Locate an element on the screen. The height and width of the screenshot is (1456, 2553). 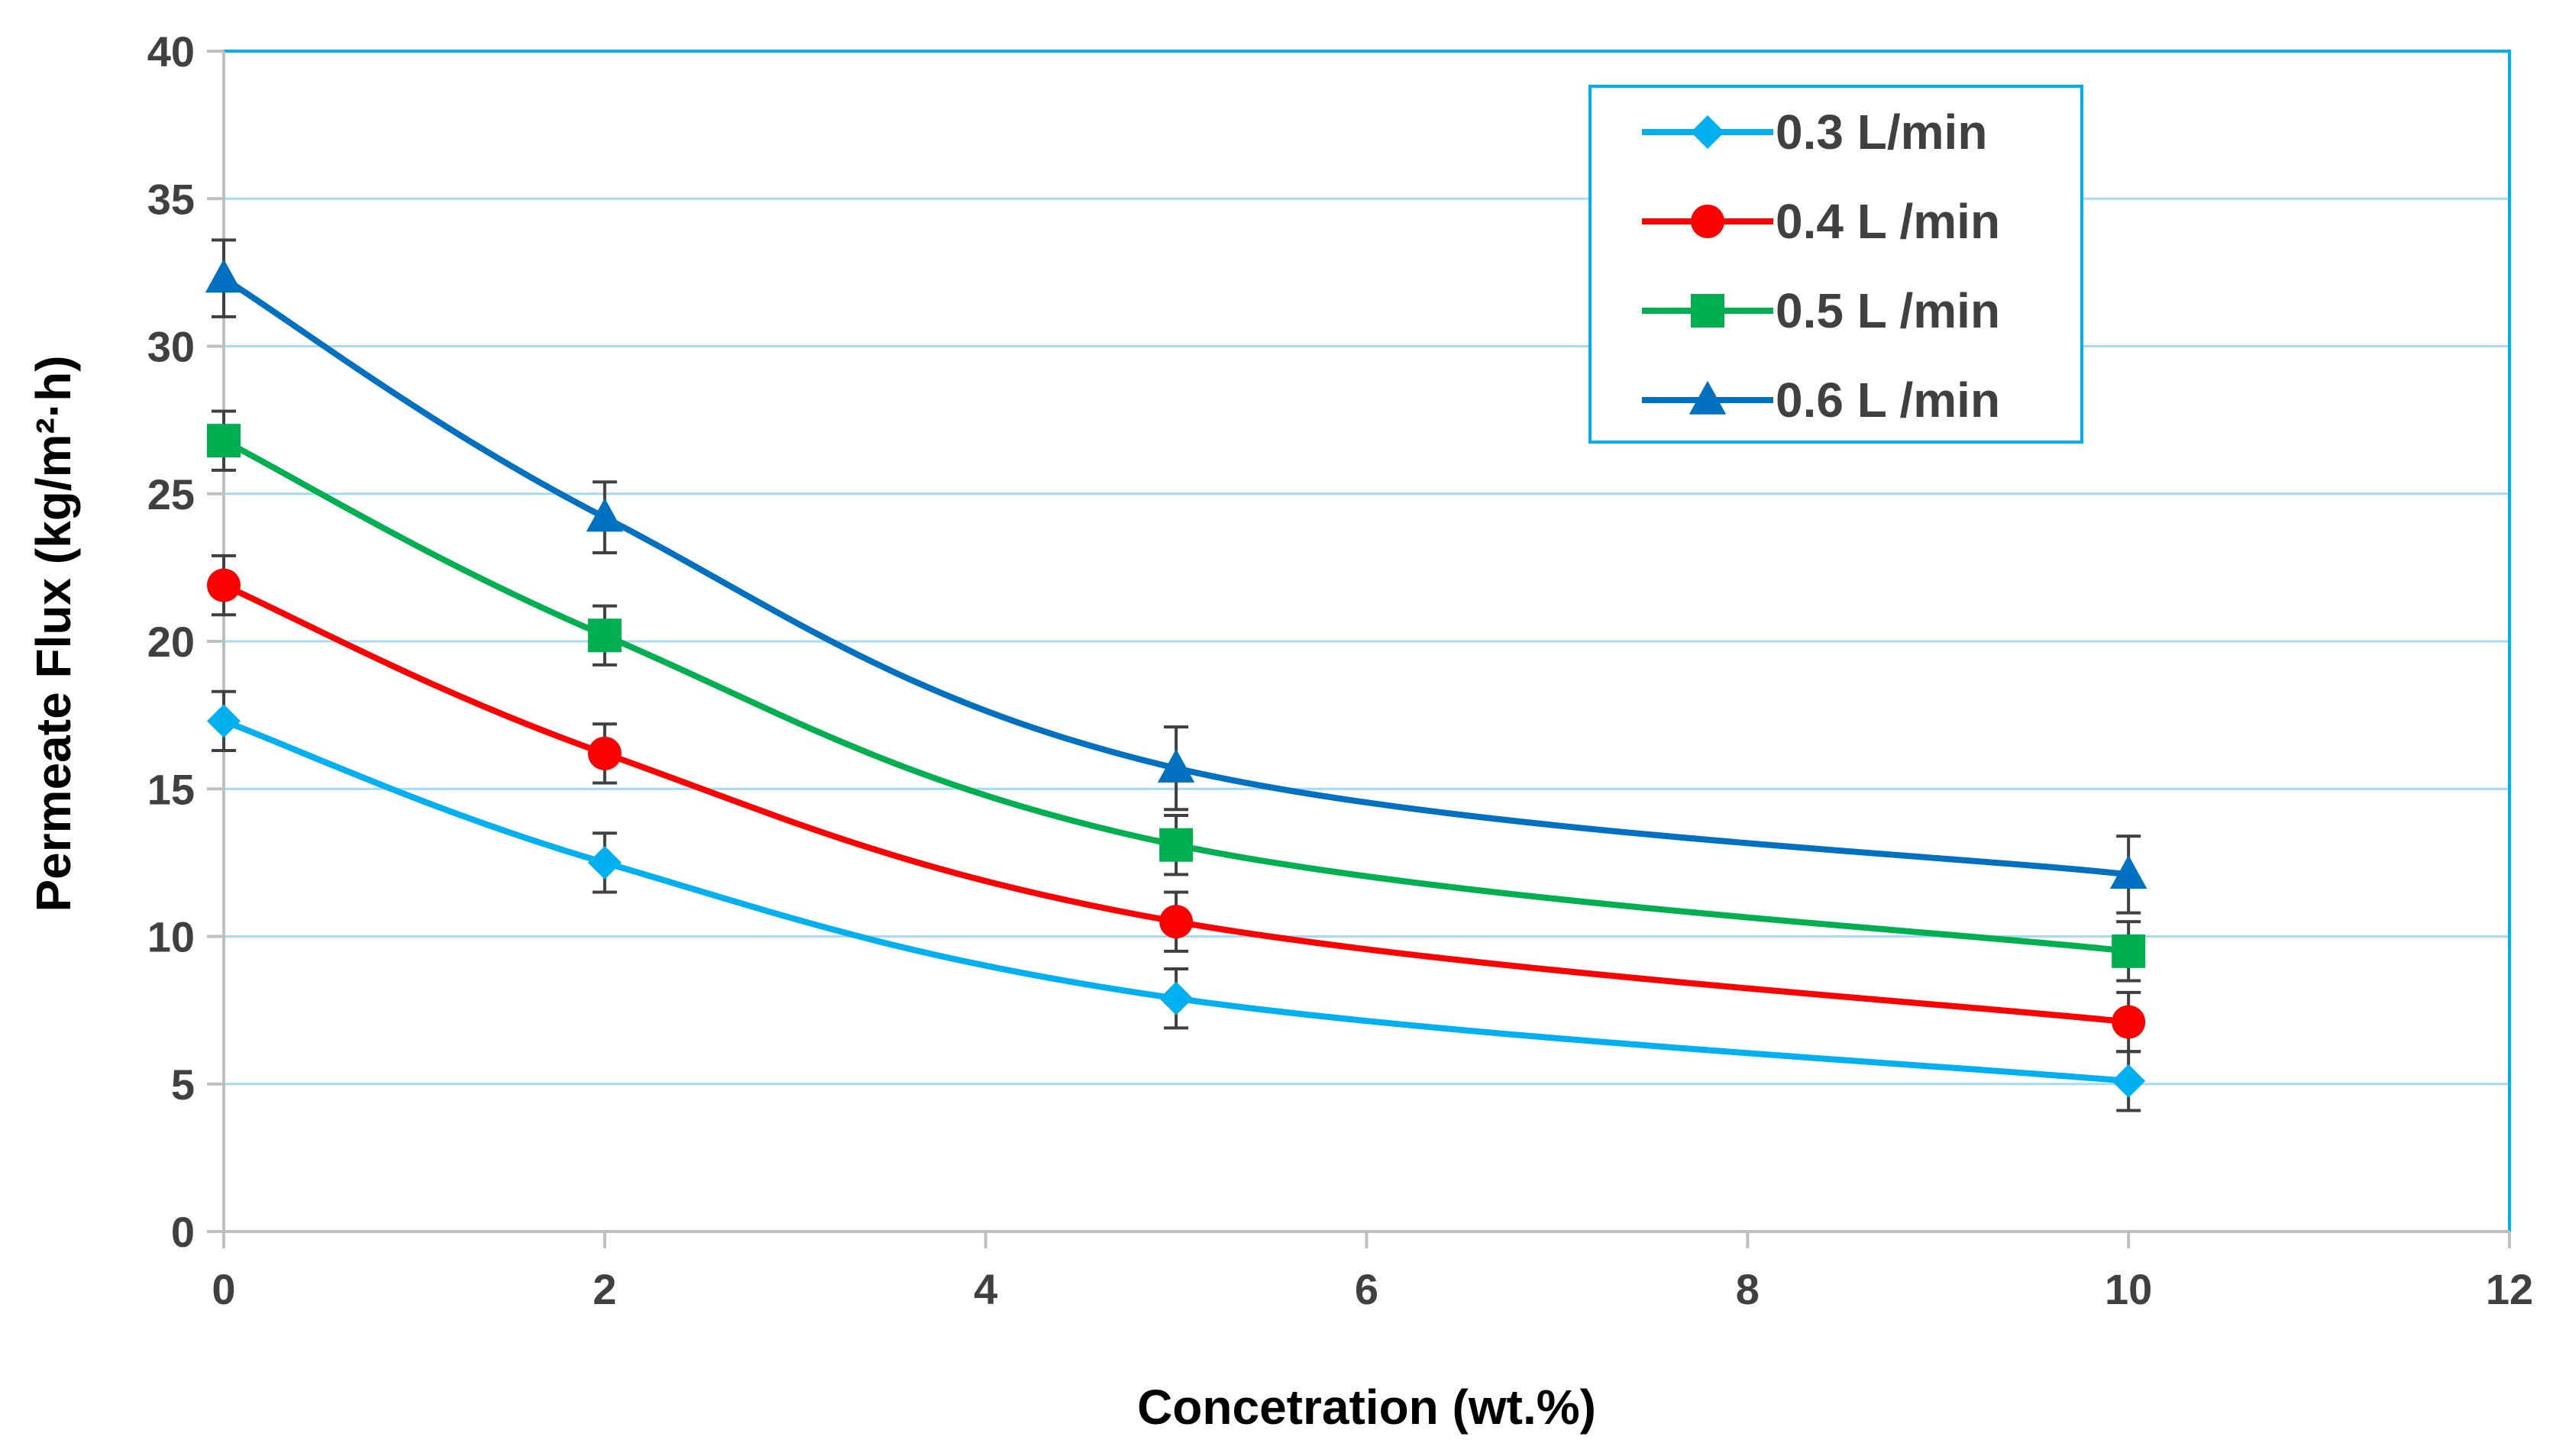
y-tick-label: 20 is located at coordinates (171, 642).